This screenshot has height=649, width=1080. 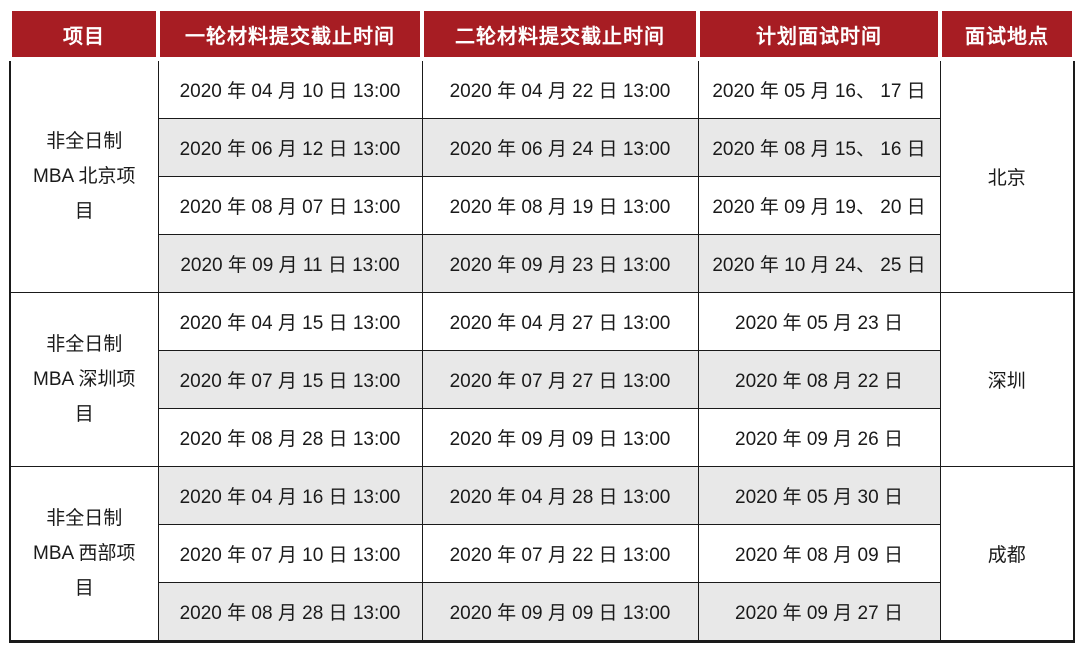 What do you see at coordinates (819, 553) in the screenshot?
I see `interview-date-cell: 2020 年 08 月 09 日` at bounding box center [819, 553].